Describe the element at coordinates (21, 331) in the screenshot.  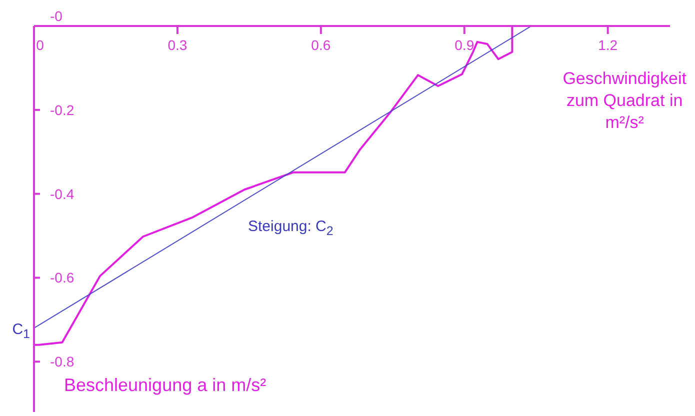
I see `annotation: C$_{1}$` at that location.